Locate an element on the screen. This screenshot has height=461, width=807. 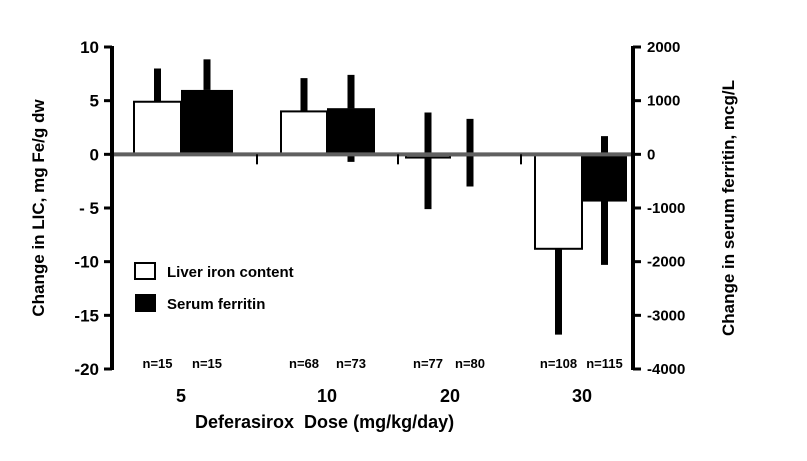
right-tick-label: -4000 is located at coordinates (666, 369).